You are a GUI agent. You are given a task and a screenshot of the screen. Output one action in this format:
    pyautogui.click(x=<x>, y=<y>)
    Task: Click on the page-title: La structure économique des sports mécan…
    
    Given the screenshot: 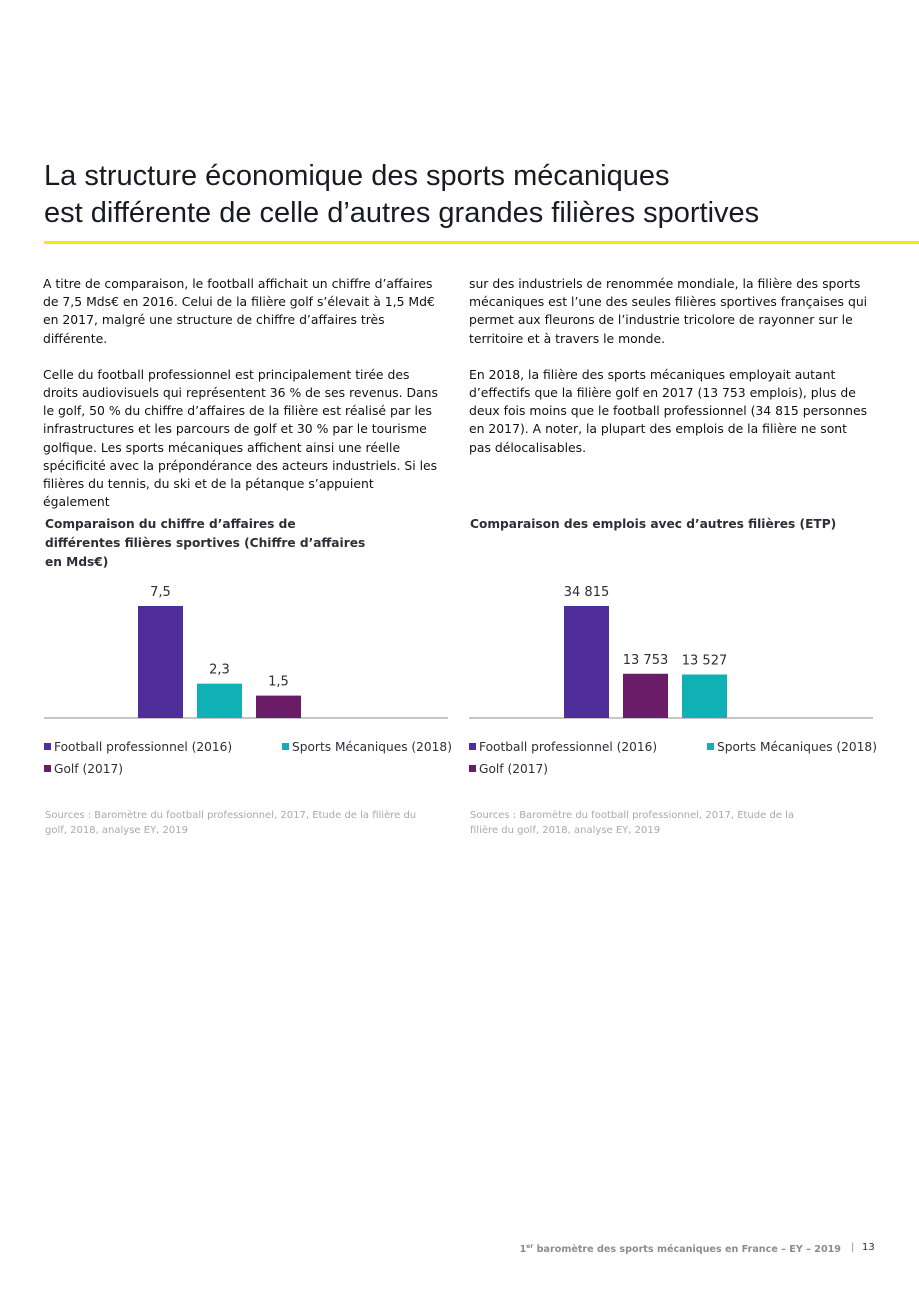 What is the action you would take?
    pyautogui.click(x=401, y=195)
    